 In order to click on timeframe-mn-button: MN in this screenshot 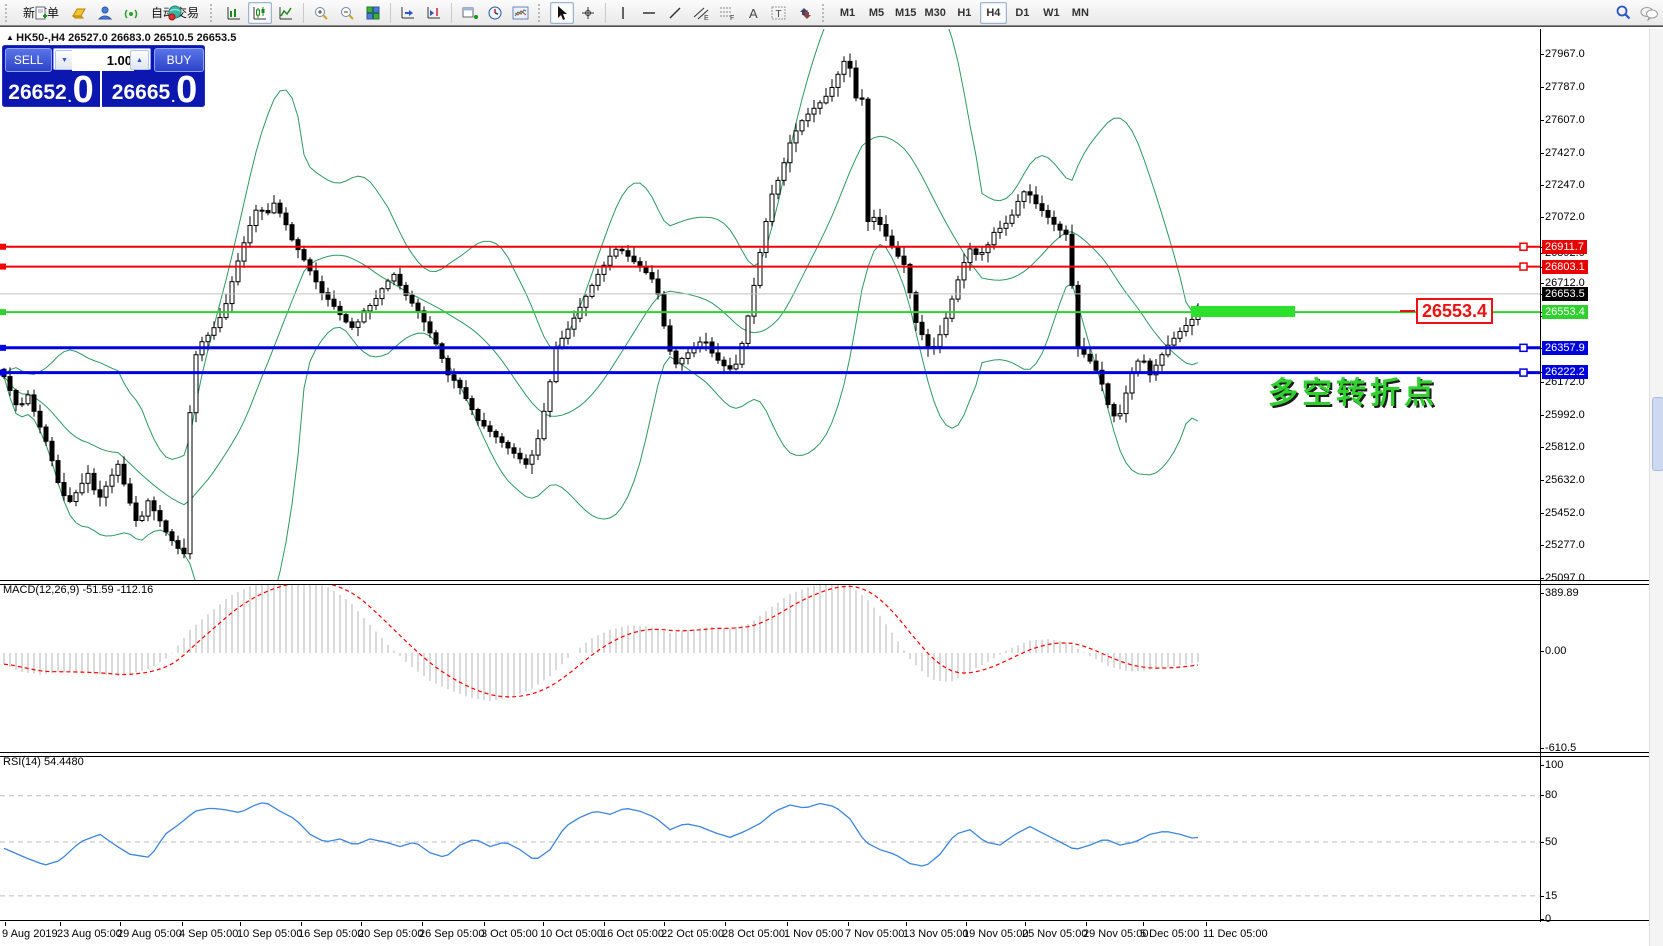, I will do `click(1080, 12)`.